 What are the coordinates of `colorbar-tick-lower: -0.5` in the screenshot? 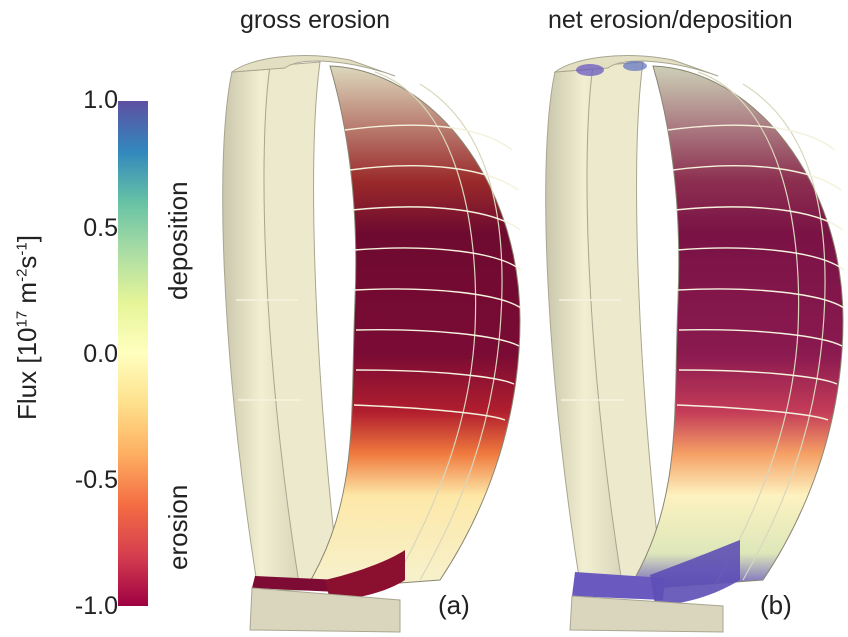 It's located at (96, 480).